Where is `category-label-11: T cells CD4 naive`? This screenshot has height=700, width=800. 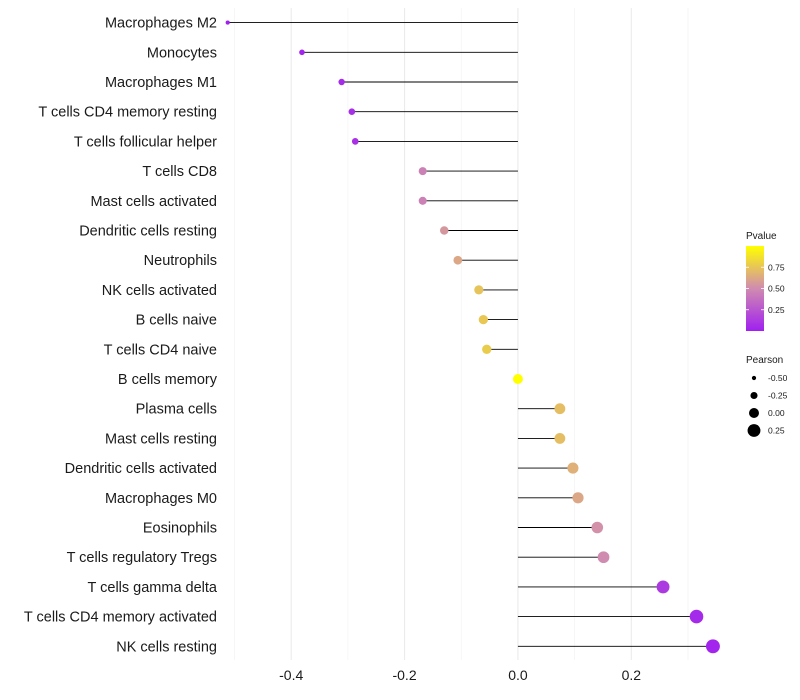 category-label-11: T cells CD4 naive is located at coordinates (160, 350).